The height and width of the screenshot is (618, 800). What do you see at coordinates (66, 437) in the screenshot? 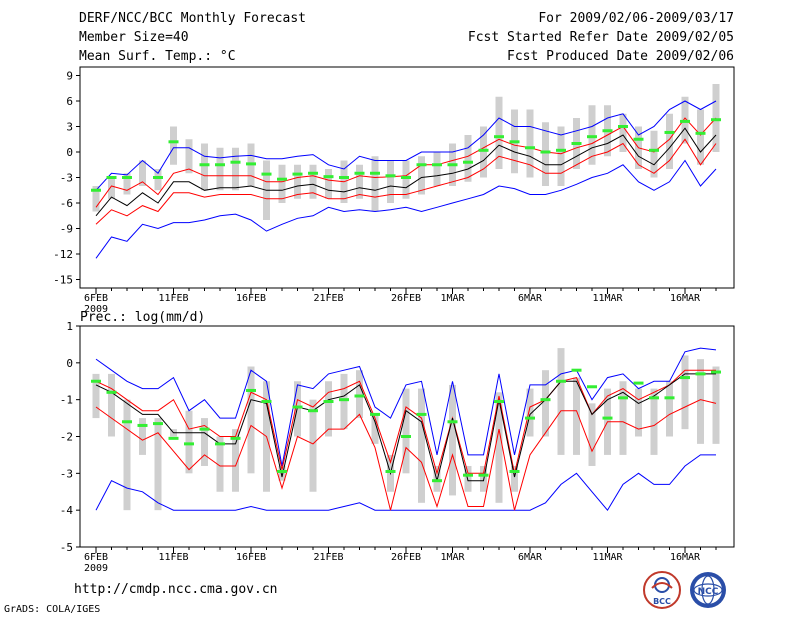
I see `y-tick-label: -2` at bounding box center [66, 437].